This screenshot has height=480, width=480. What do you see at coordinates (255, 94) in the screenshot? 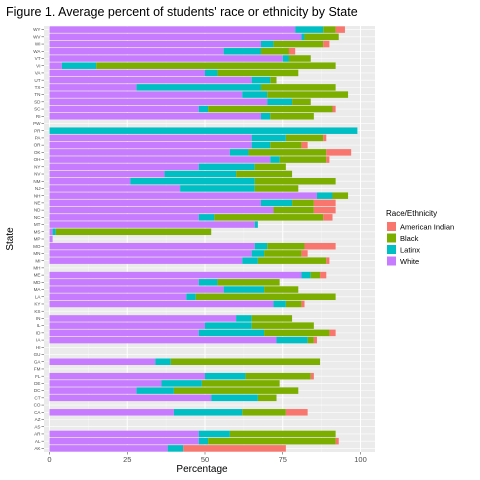
I see `bar-latinx-tn` at bounding box center [255, 94].